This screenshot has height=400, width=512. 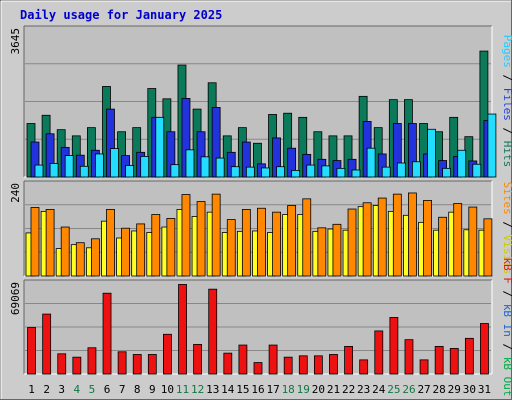 What do you see at coordinates (61, 389) in the screenshot?
I see `x-tick-label-day-3: 3` at bounding box center [61, 389].